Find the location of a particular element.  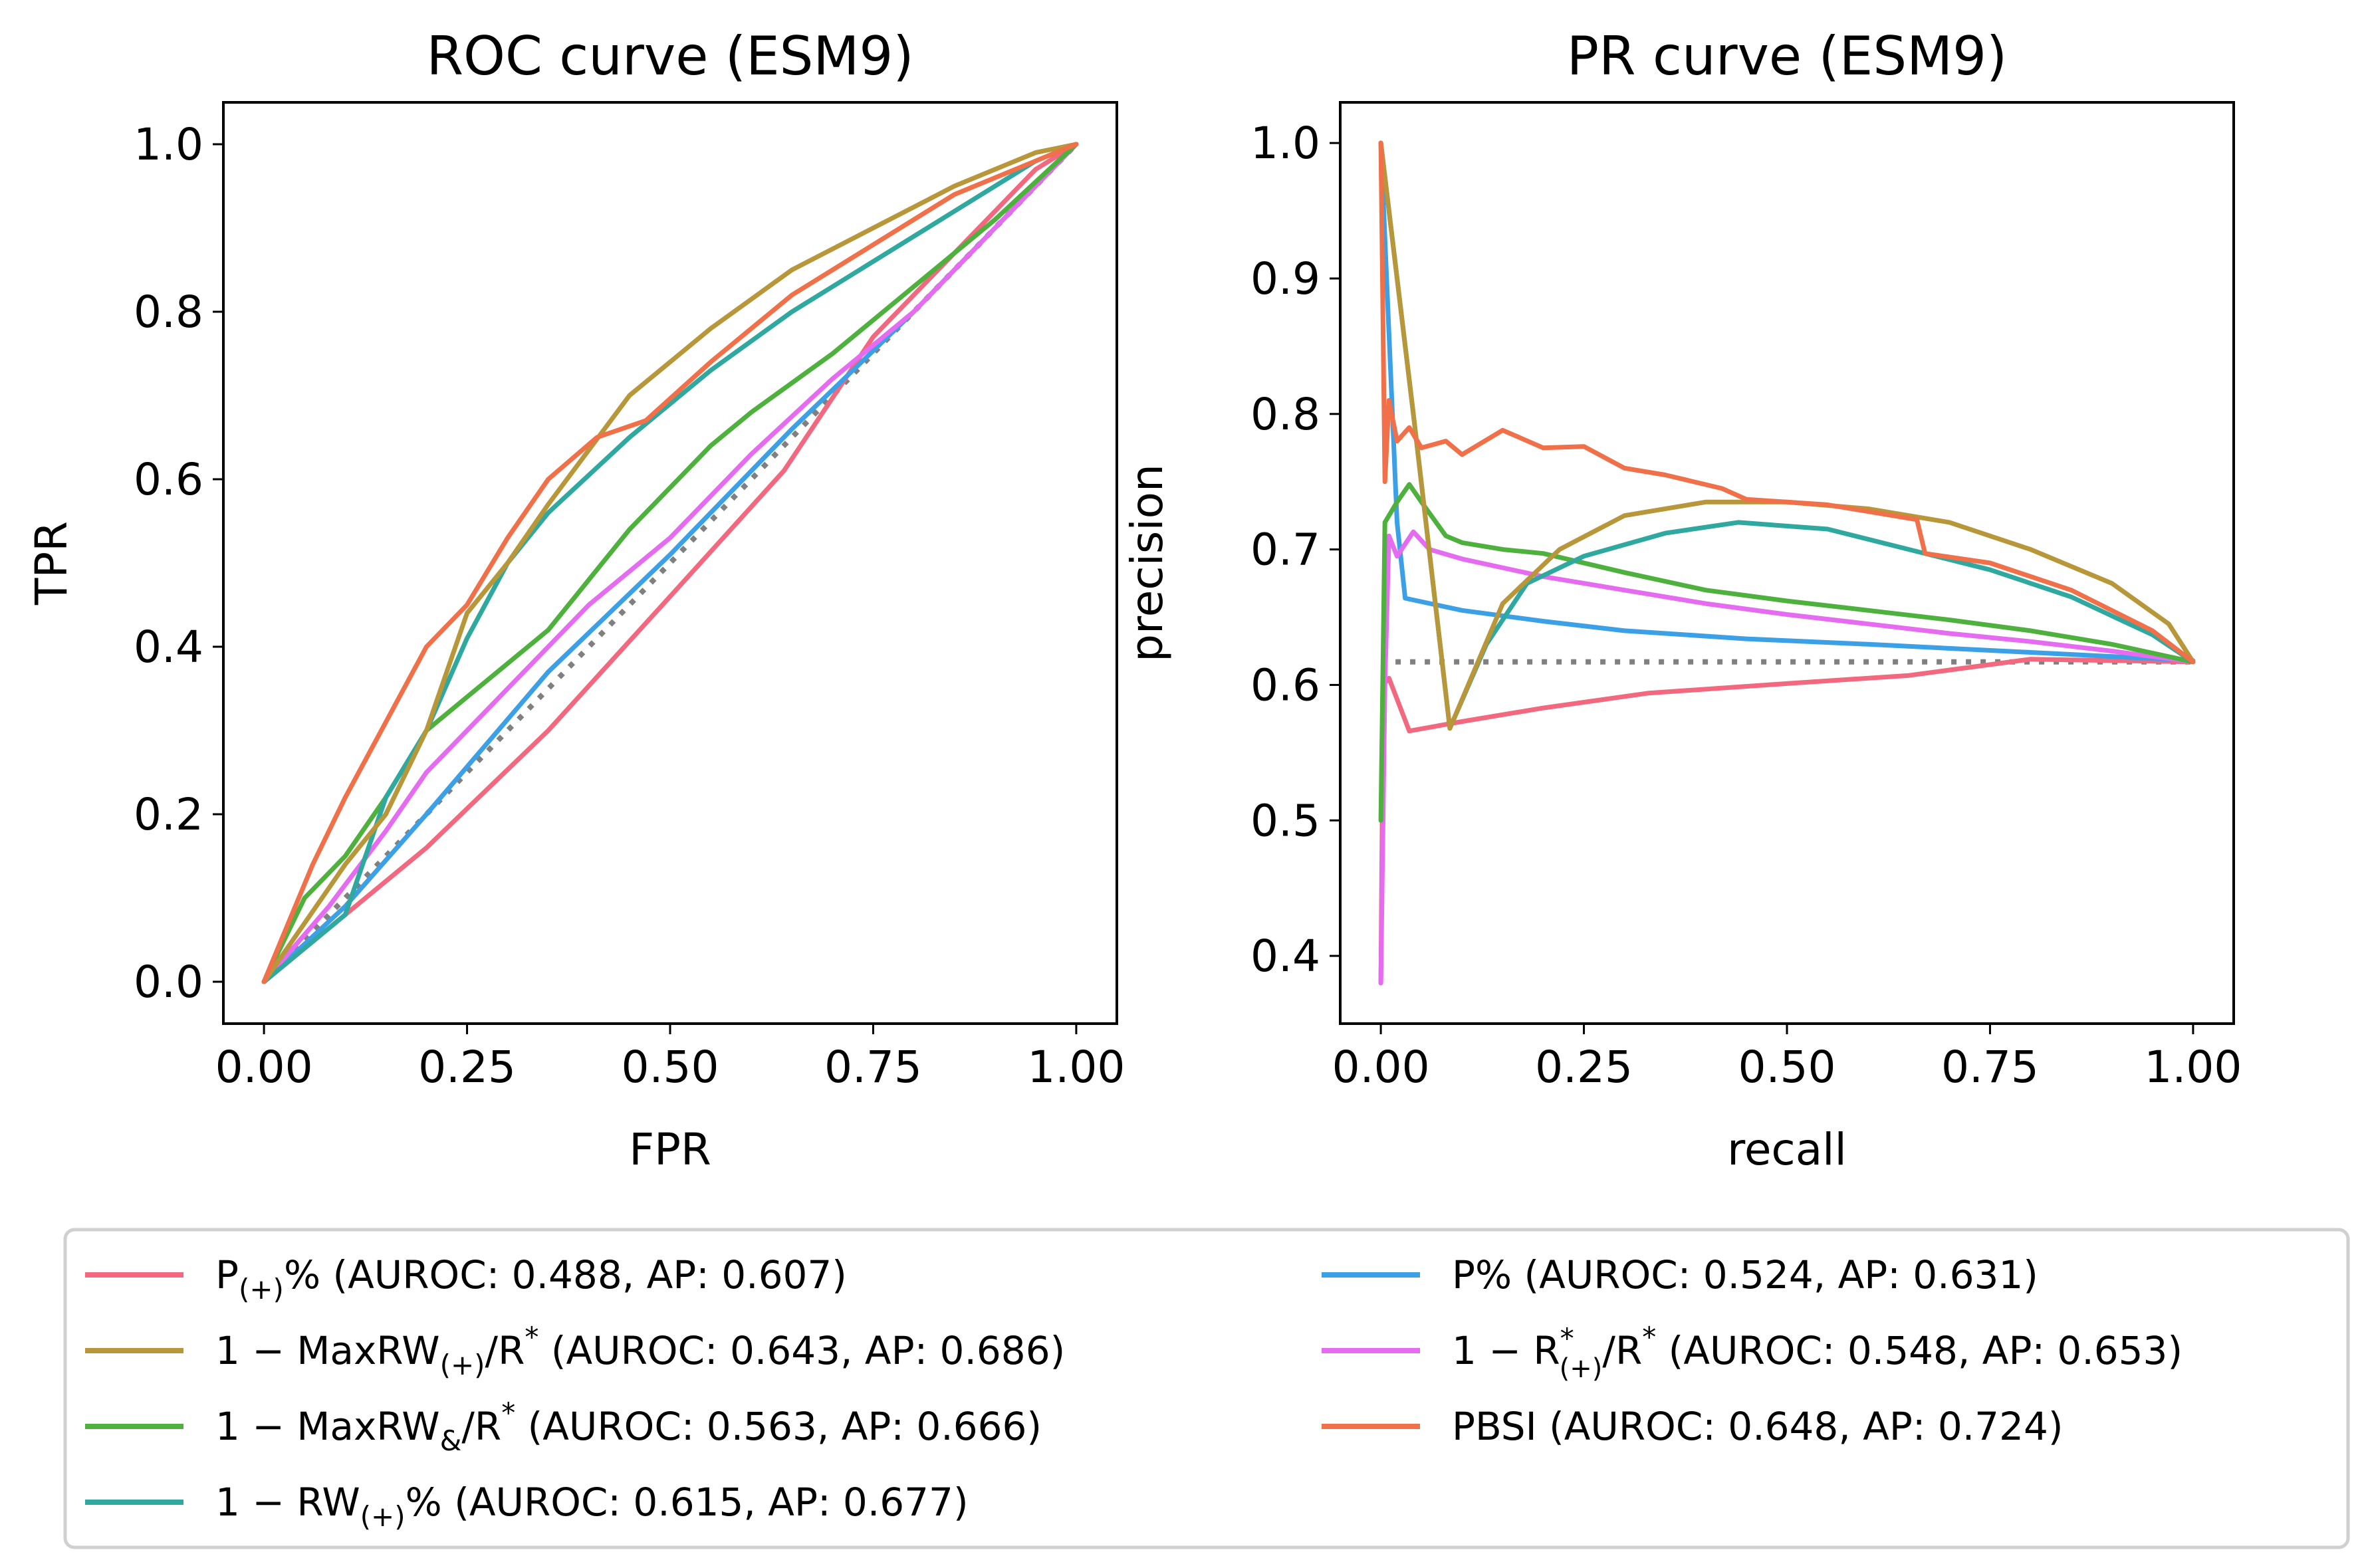

roc-ylabel: TPR is located at coordinates (51, 563).